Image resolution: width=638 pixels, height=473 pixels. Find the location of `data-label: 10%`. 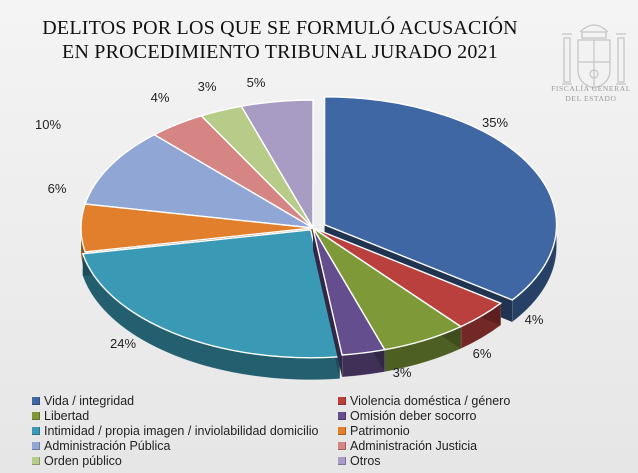

data-label: 10% is located at coordinates (48, 124).